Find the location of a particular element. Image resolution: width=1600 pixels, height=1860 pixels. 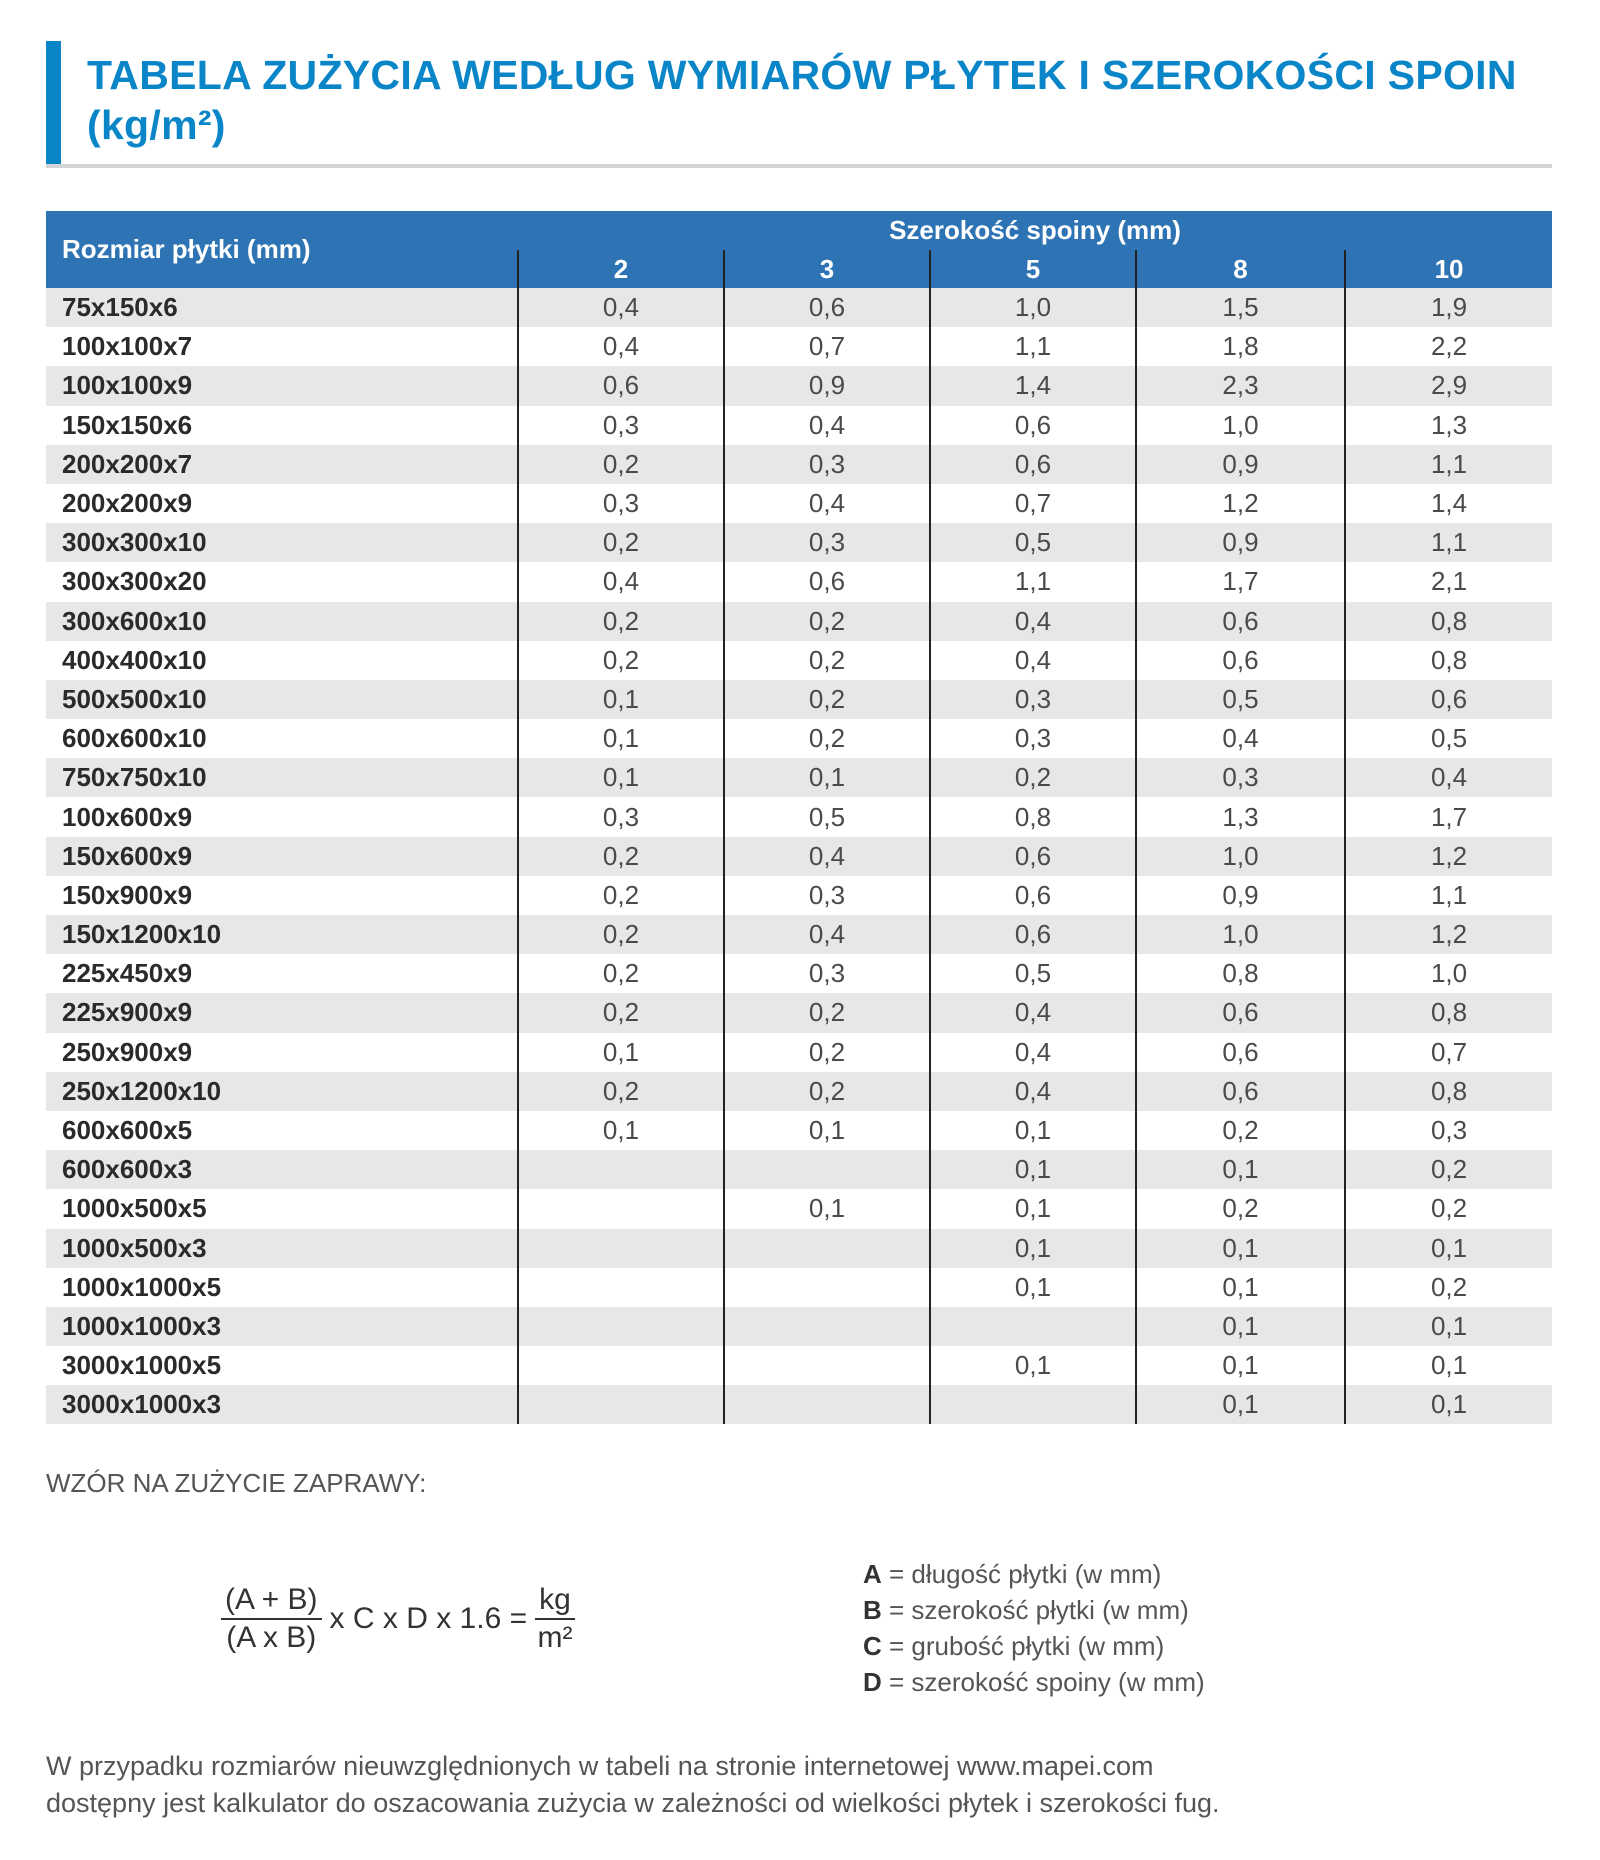

table-row: 300x300x20 0,4 0,6 1,1 1,7 2,1 is located at coordinates (799, 582).